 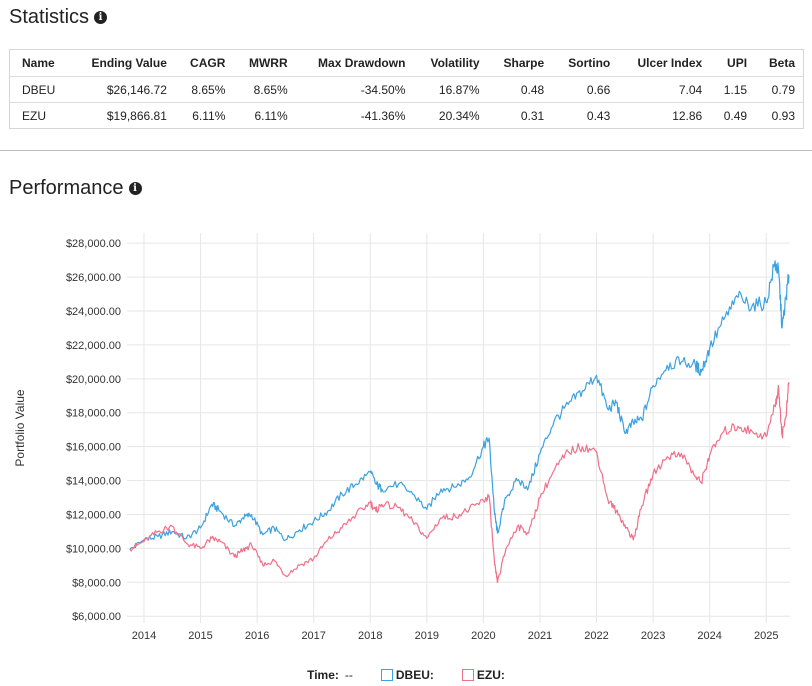 What do you see at coordinates (122, 63) in the screenshot?
I see `column-header-ending-value: Ending Value` at bounding box center [122, 63].